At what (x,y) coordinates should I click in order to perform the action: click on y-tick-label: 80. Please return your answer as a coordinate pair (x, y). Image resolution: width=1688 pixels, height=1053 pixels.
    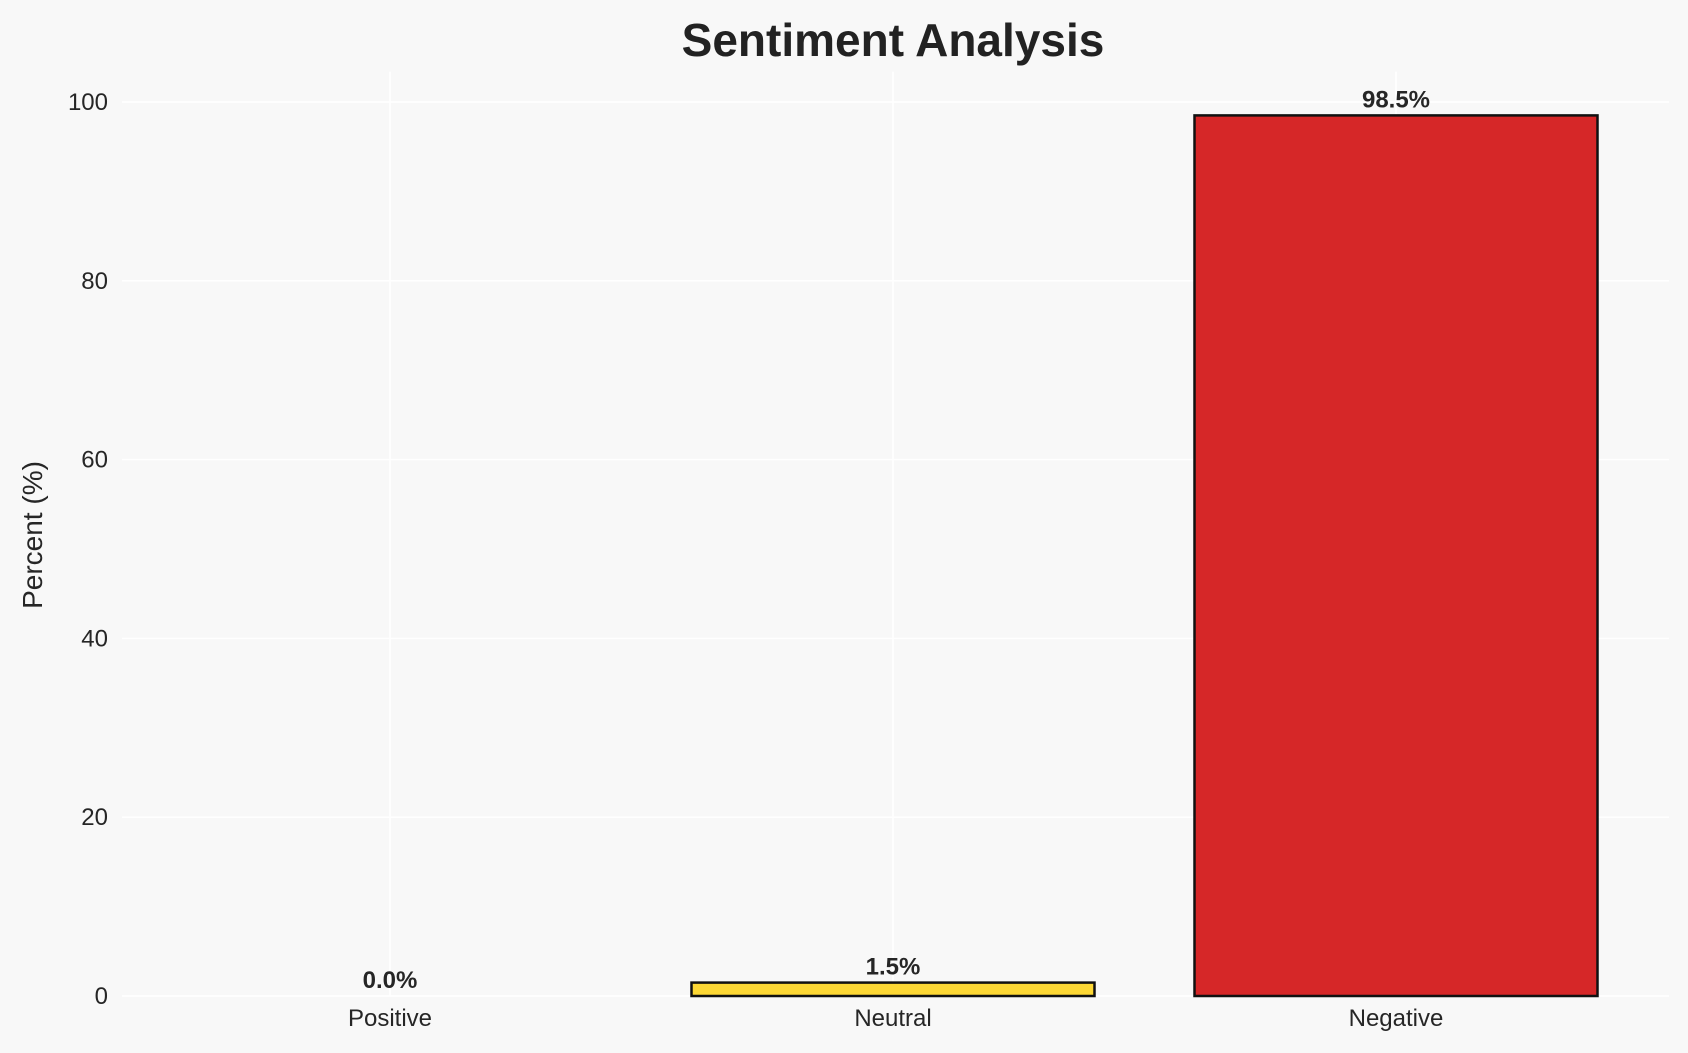
    Looking at the image, I should click on (94, 281).